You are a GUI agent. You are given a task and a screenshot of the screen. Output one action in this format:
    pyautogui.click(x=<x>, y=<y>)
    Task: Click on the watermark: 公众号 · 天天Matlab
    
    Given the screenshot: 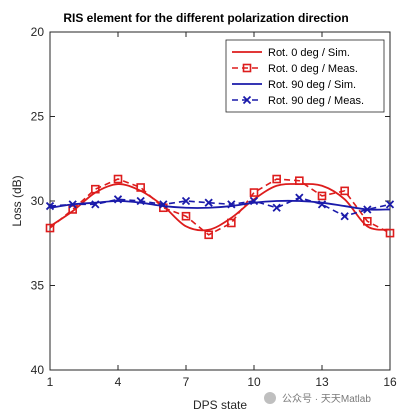 What is the action you would take?
    pyautogui.click(x=317, y=398)
    